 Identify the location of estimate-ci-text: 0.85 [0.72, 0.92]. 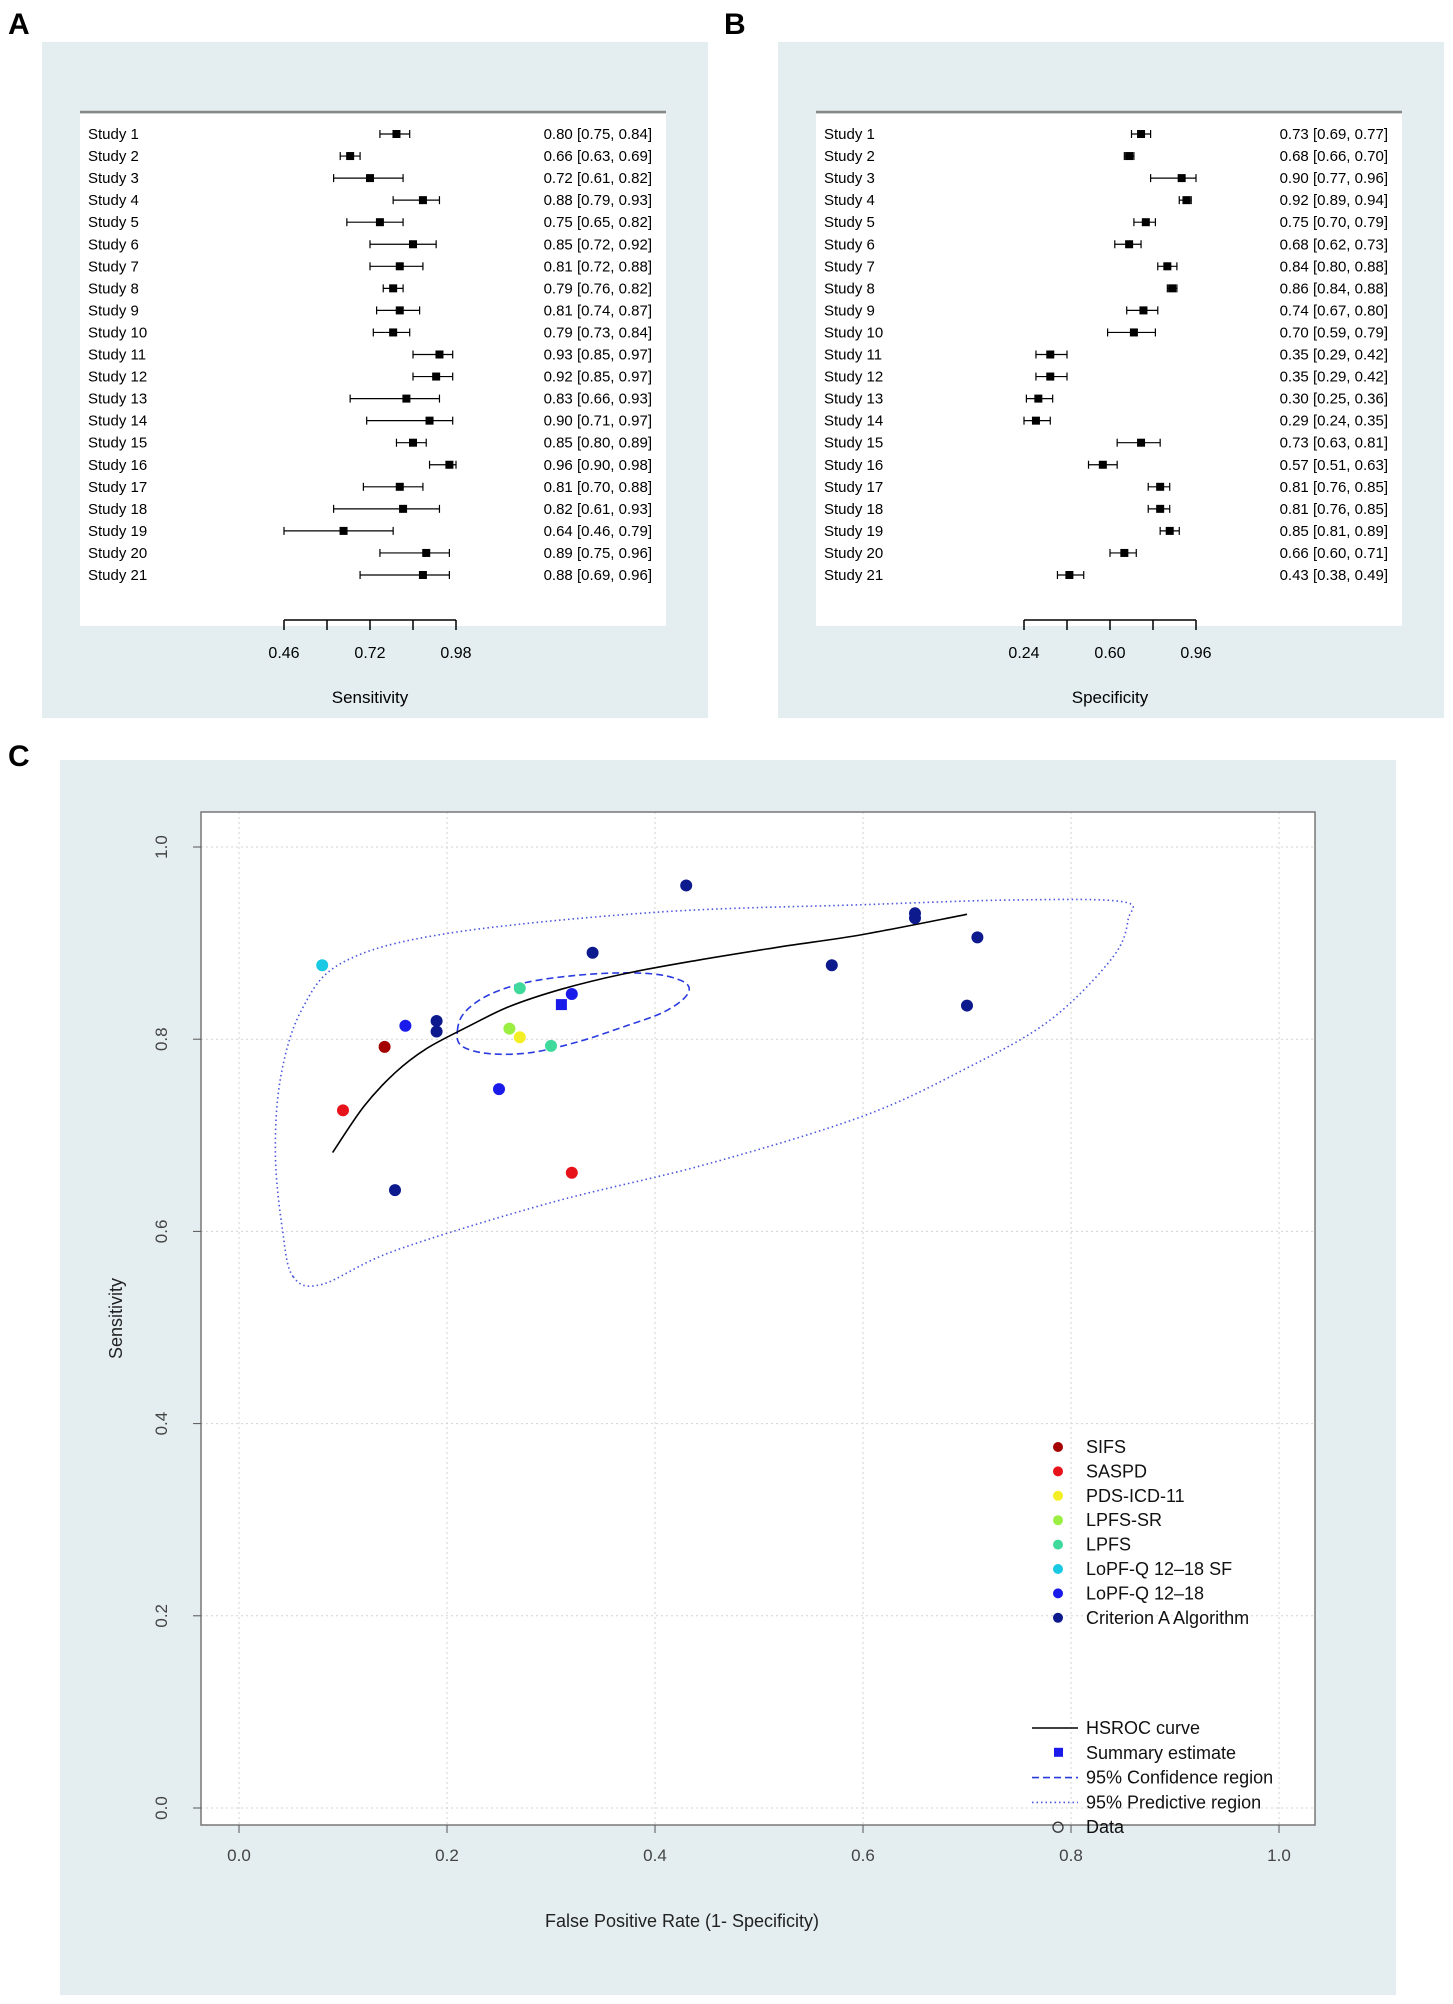
(598, 244).